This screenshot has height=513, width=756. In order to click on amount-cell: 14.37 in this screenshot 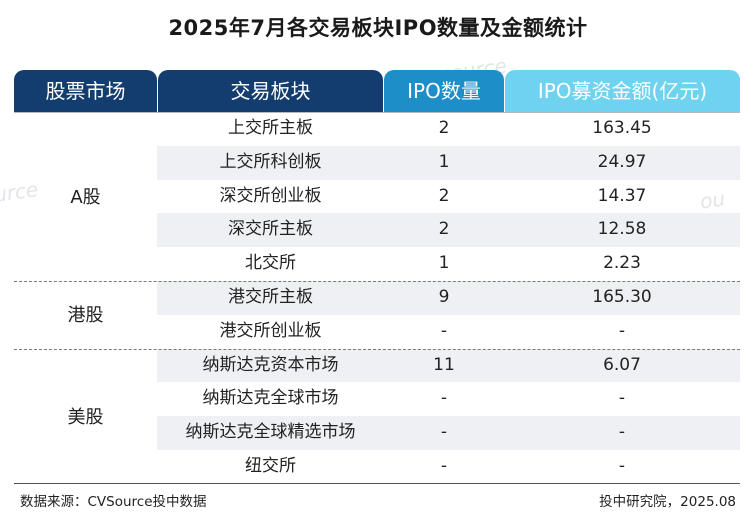, I will do `click(622, 195)`.